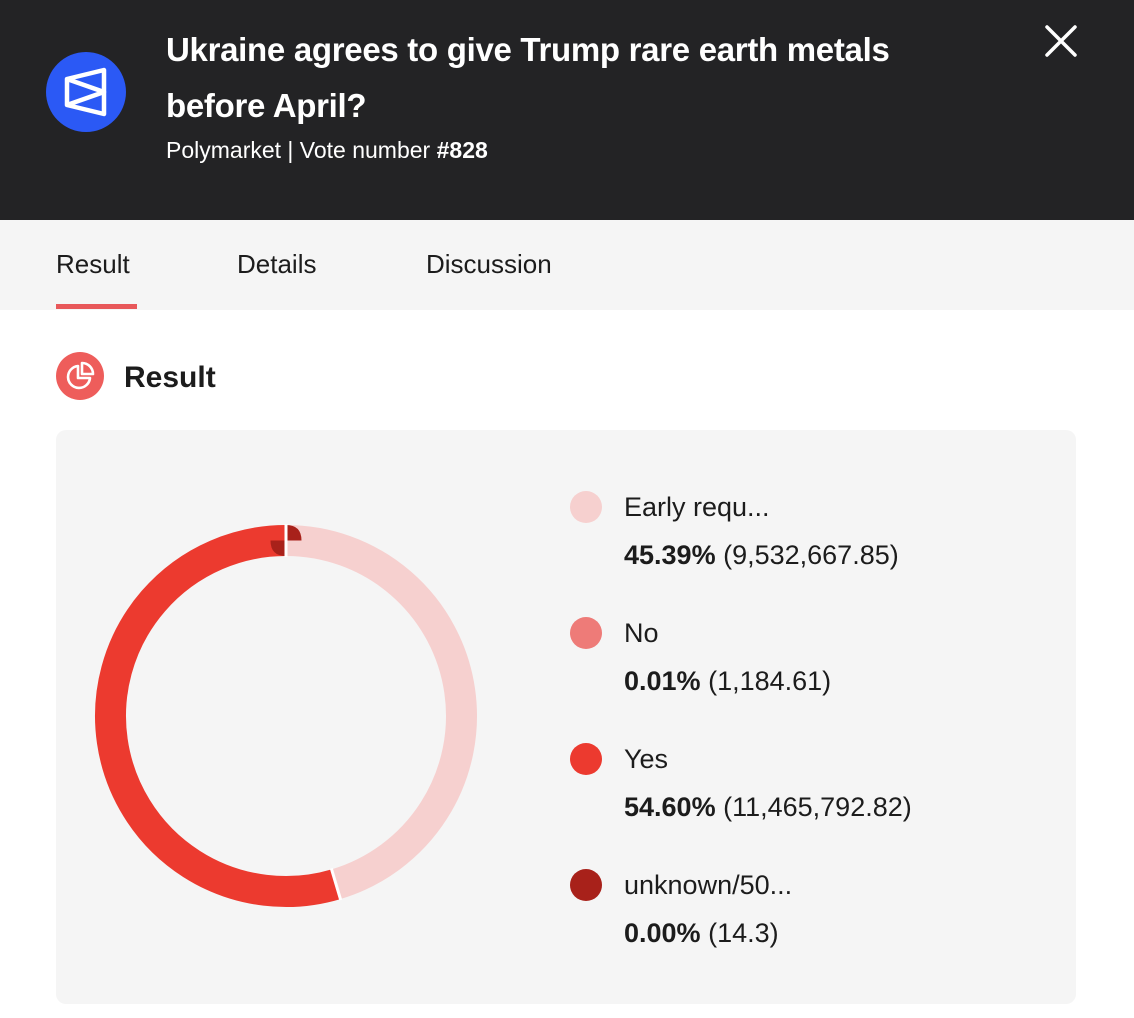  What do you see at coordinates (96, 306) in the screenshot?
I see `active-tab-indicator` at bounding box center [96, 306].